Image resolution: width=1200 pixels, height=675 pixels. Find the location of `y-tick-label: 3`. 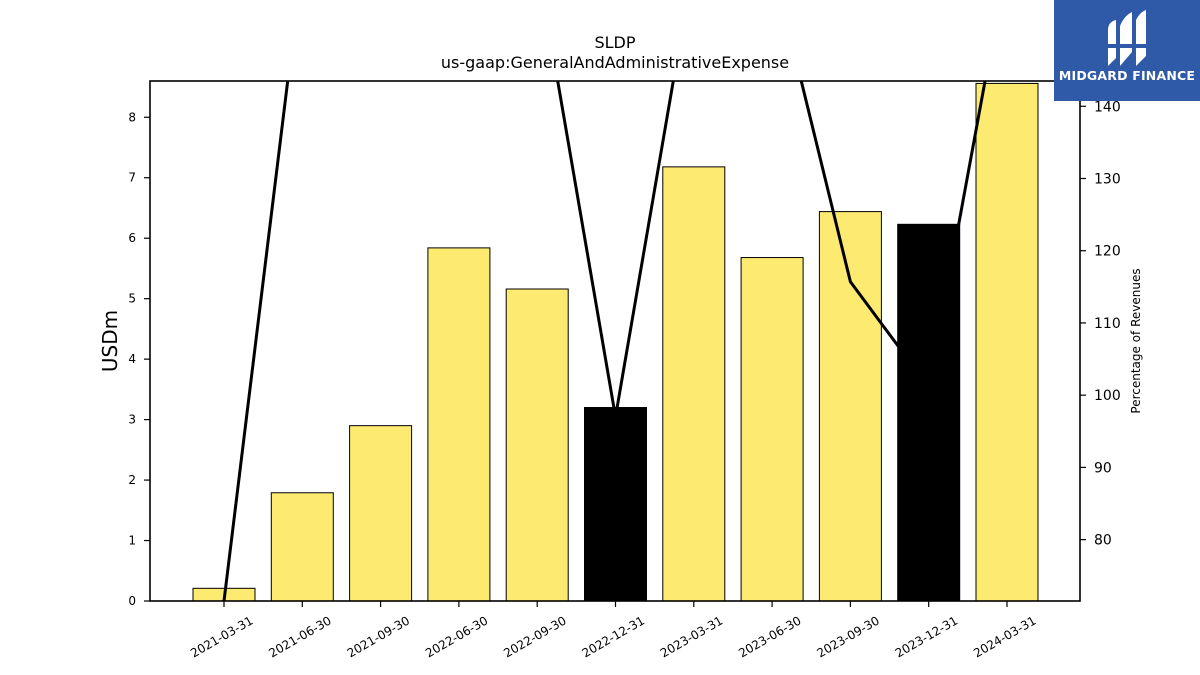

y-tick-label: 3 is located at coordinates (132, 420).